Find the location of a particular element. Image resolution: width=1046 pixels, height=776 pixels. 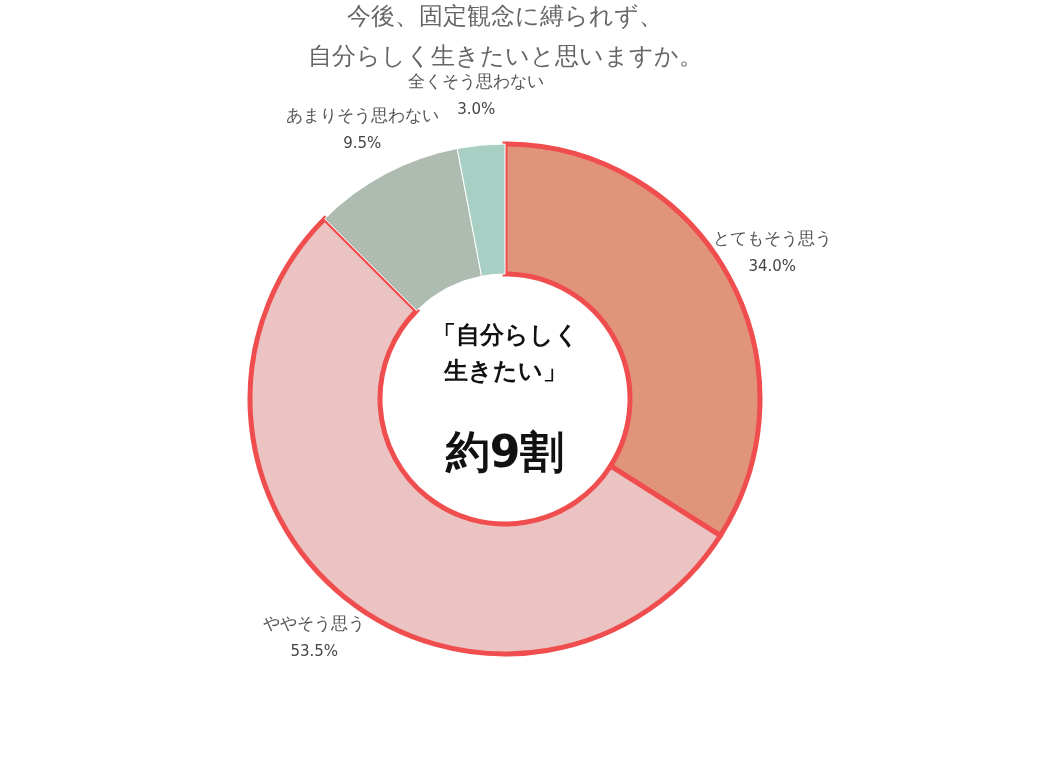

data-label: 53.5% is located at coordinates (314, 651).